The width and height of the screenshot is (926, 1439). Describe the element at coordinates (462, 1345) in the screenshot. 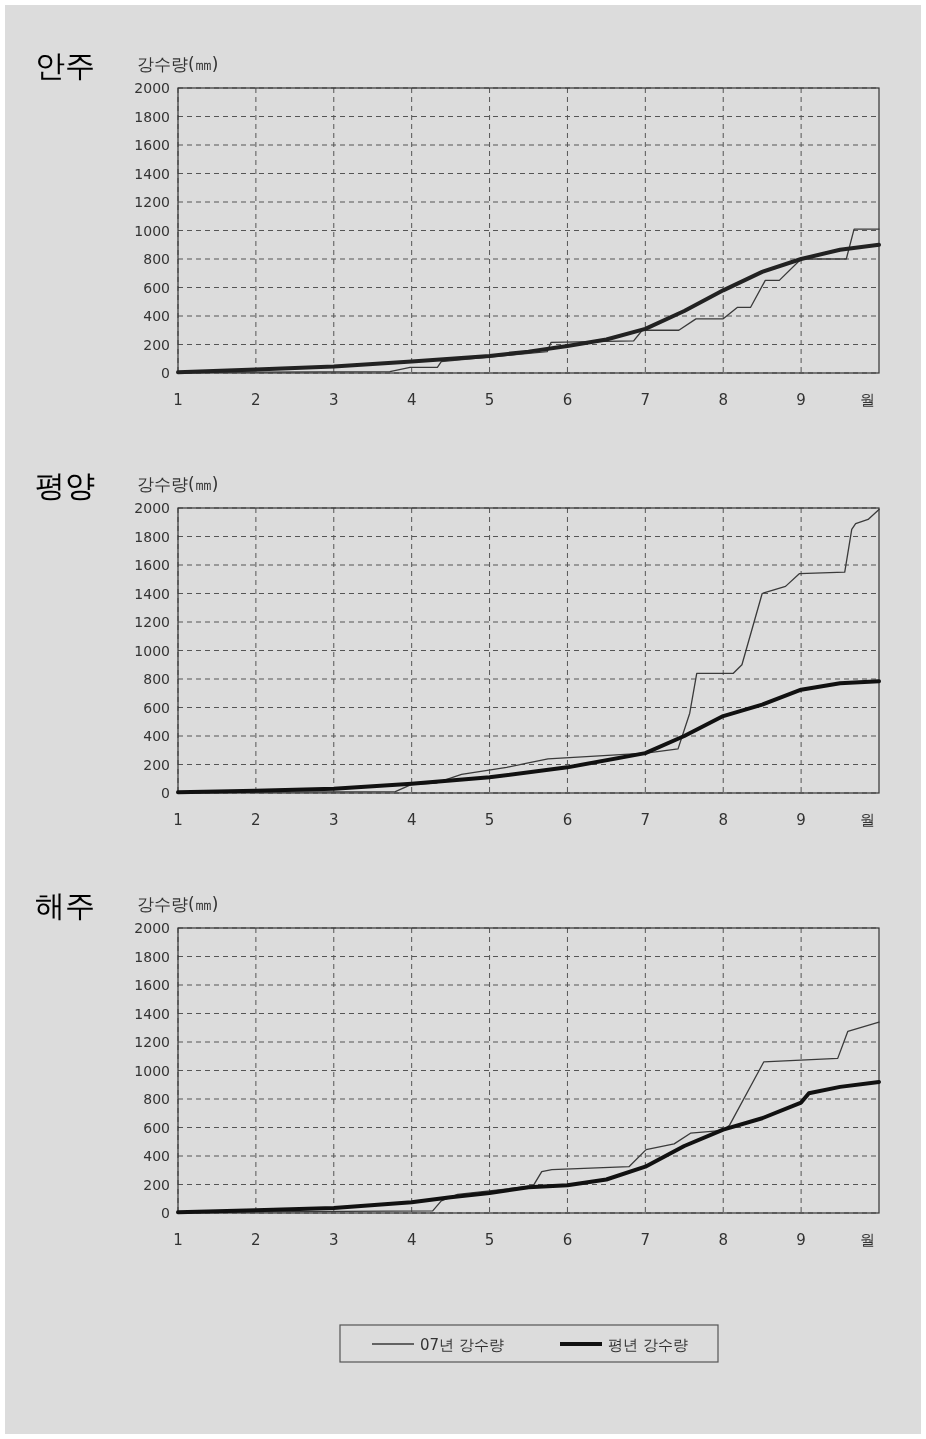

I see `legend-label: 07년 강수량` at that location.